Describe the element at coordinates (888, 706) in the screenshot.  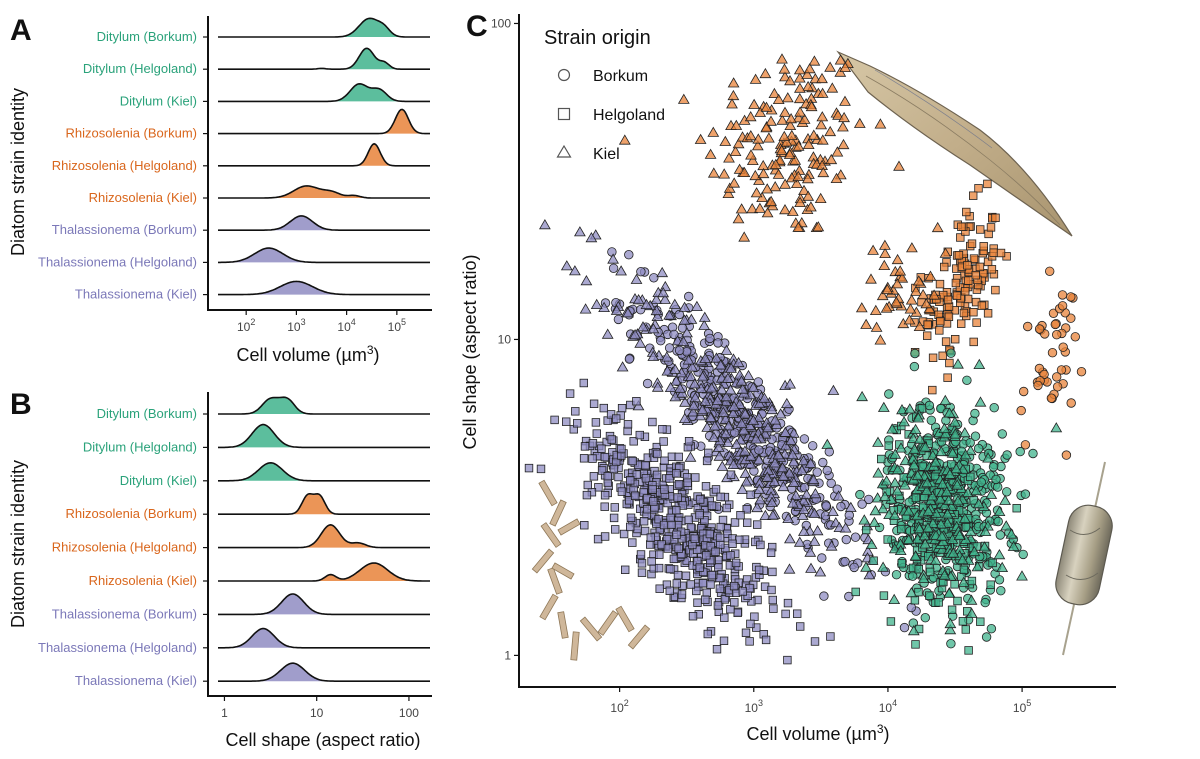
I see `c-x-tick-label-2: 104` at that location.